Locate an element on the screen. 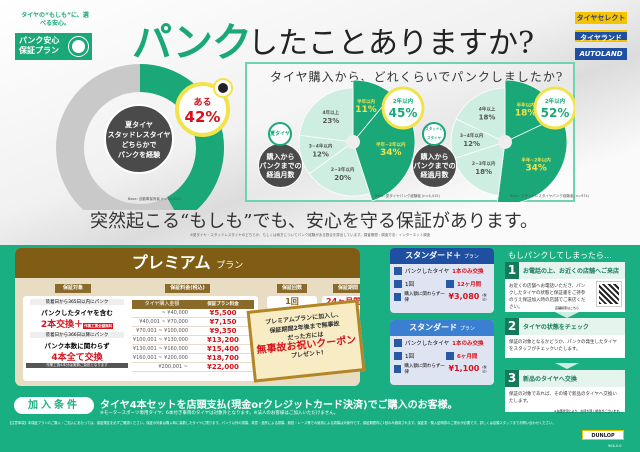 The height and width of the screenshot is (452, 640). tax-note: (税込) is located at coordinates (484, 296).